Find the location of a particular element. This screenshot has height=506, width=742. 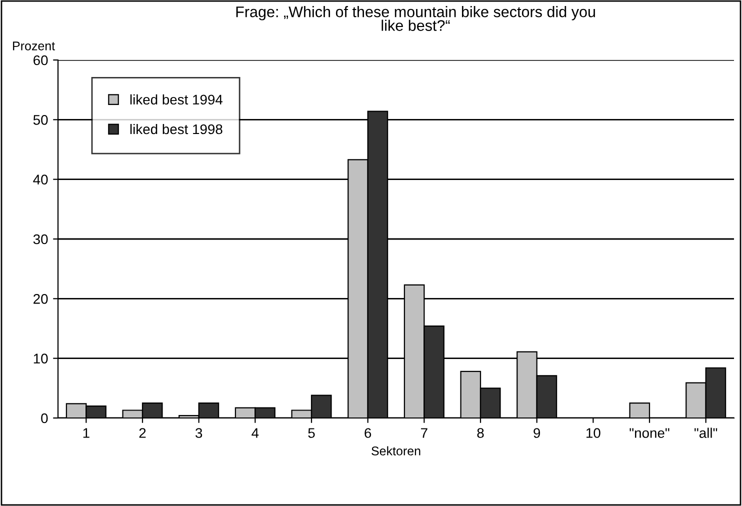

x-tick-label: 7 is located at coordinates (424, 433).